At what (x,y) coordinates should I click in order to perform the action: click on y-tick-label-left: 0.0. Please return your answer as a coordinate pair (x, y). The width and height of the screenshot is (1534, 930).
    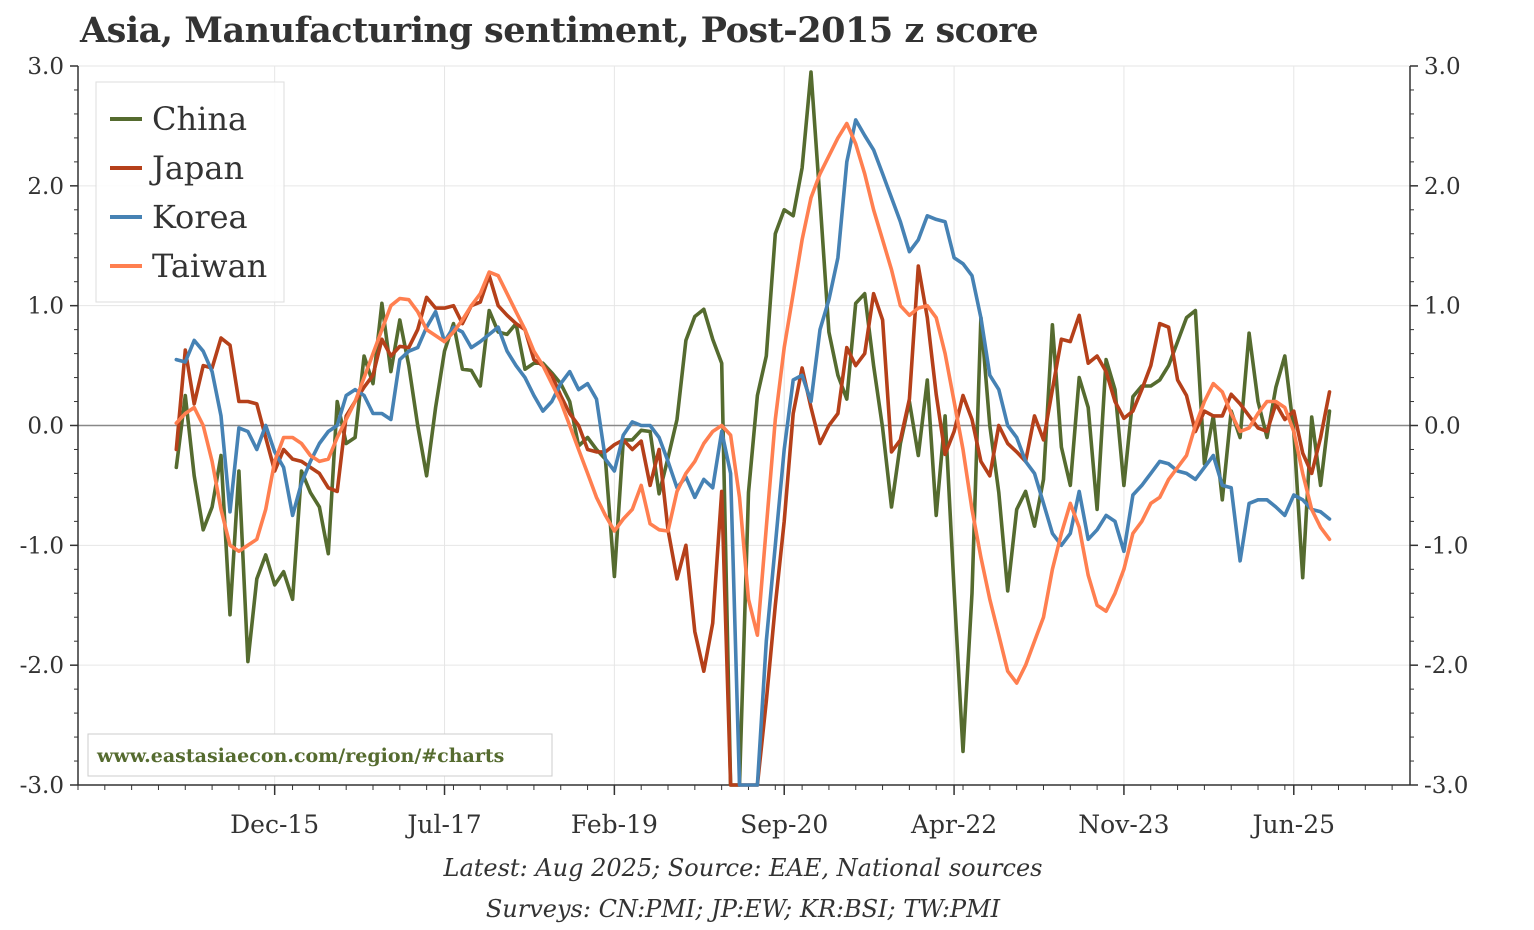
    Looking at the image, I should click on (45, 427).